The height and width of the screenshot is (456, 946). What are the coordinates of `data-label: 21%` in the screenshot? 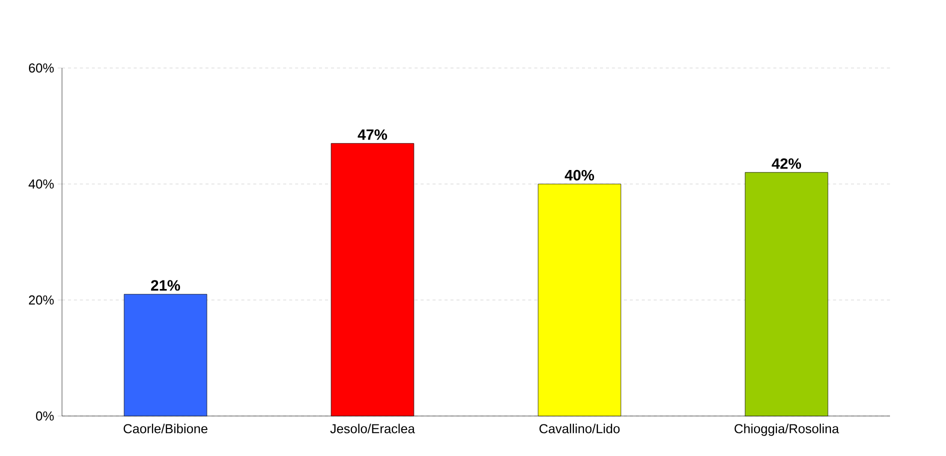 It's located at (165, 285).